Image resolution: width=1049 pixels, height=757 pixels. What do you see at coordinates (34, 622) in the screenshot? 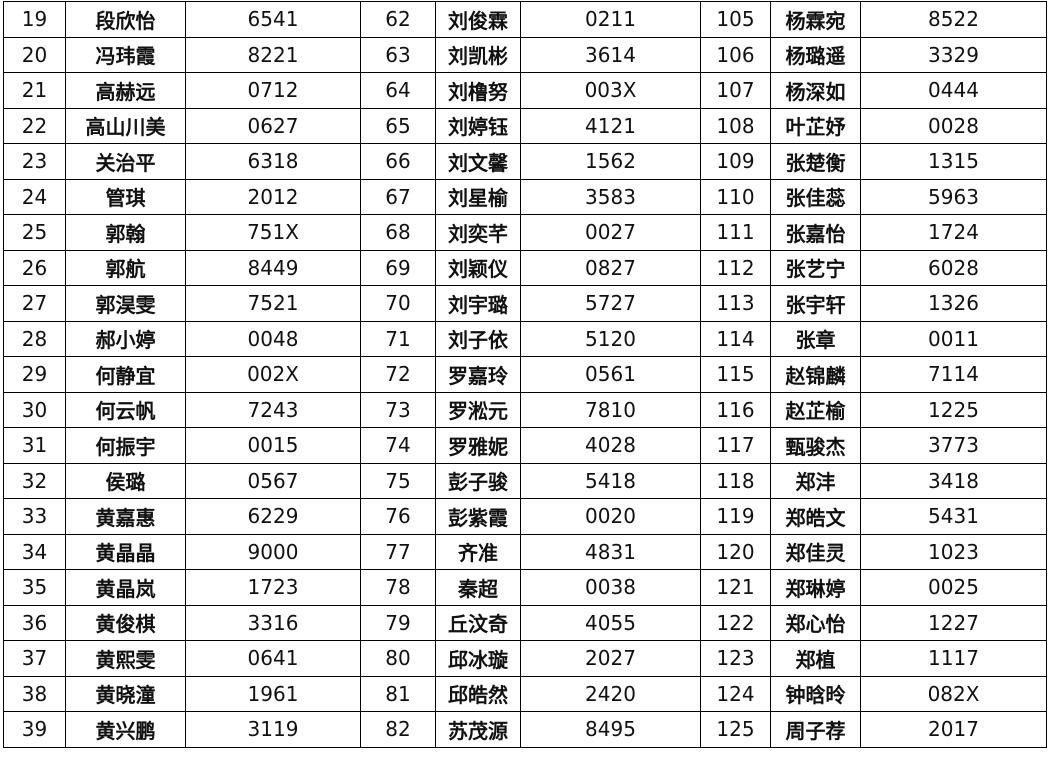
I see `cell-number: 36` at bounding box center [34, 622].